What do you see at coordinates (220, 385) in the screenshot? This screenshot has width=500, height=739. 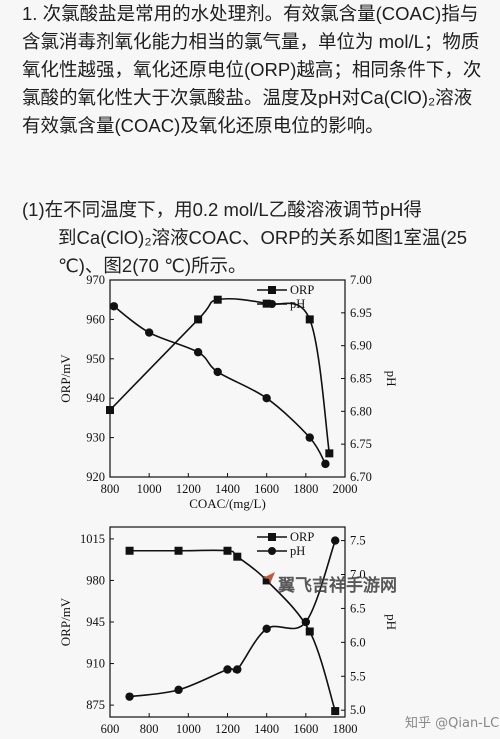 I see `series-line-ph` at bounding box center [220, 385].